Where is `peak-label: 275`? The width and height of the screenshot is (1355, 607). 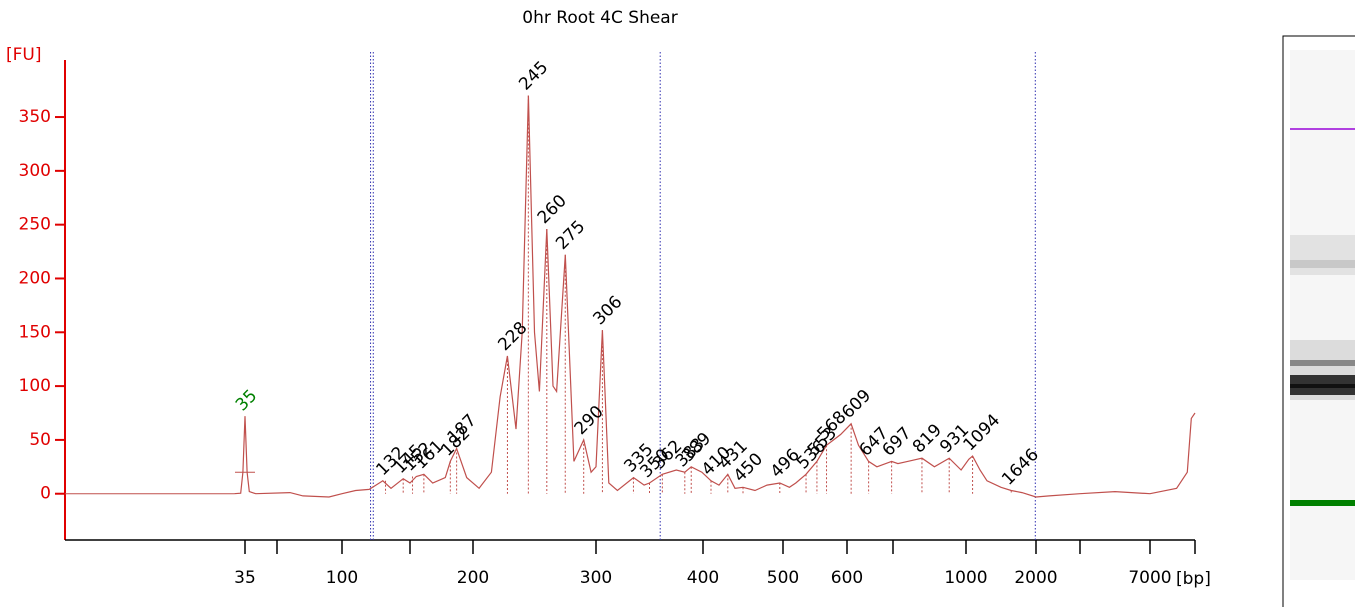
peak-label: 275 is located at coordinates (570, 235).